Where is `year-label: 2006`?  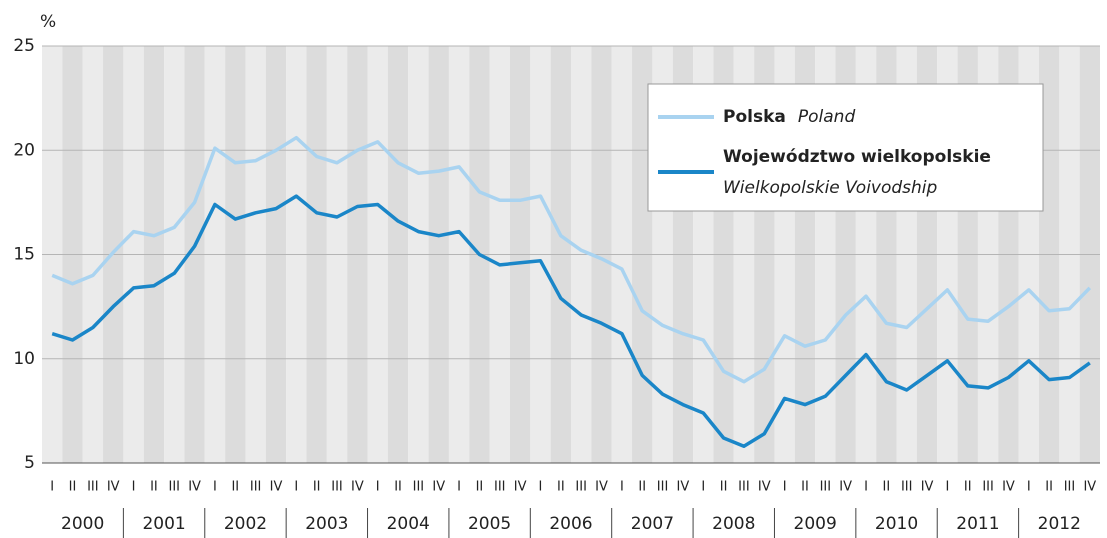
year-label: 2006 is located at coordinates (570, 524).